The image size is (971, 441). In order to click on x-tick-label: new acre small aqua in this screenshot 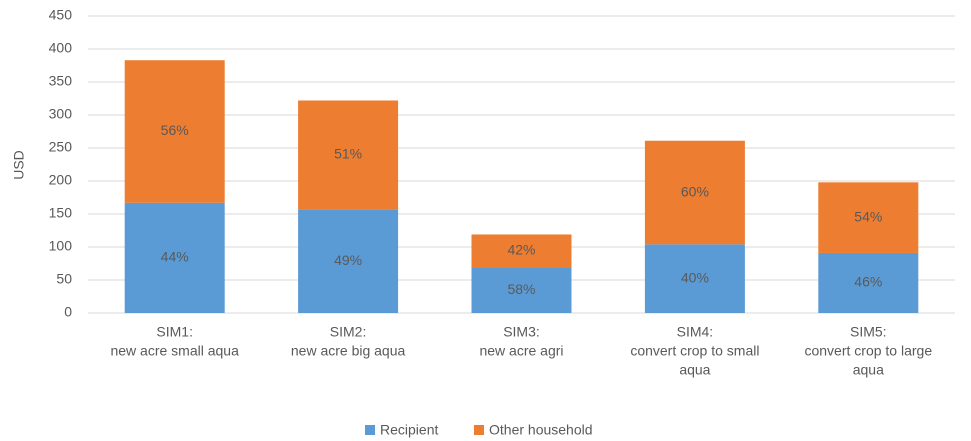, I will do `click(174, 351)`.